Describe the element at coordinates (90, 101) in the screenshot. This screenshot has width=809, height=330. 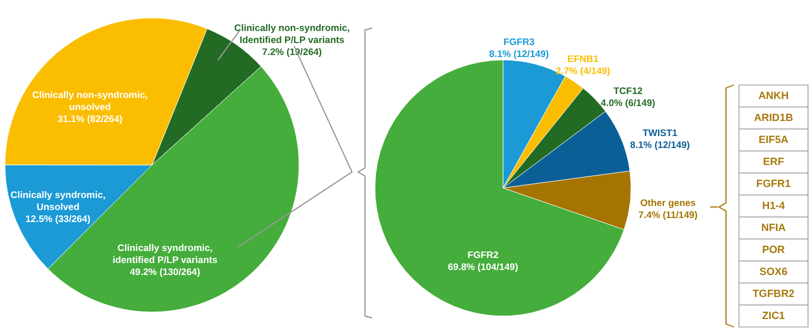
I see `slice-label: Clinically non-syndromic, unsolved` at that location.